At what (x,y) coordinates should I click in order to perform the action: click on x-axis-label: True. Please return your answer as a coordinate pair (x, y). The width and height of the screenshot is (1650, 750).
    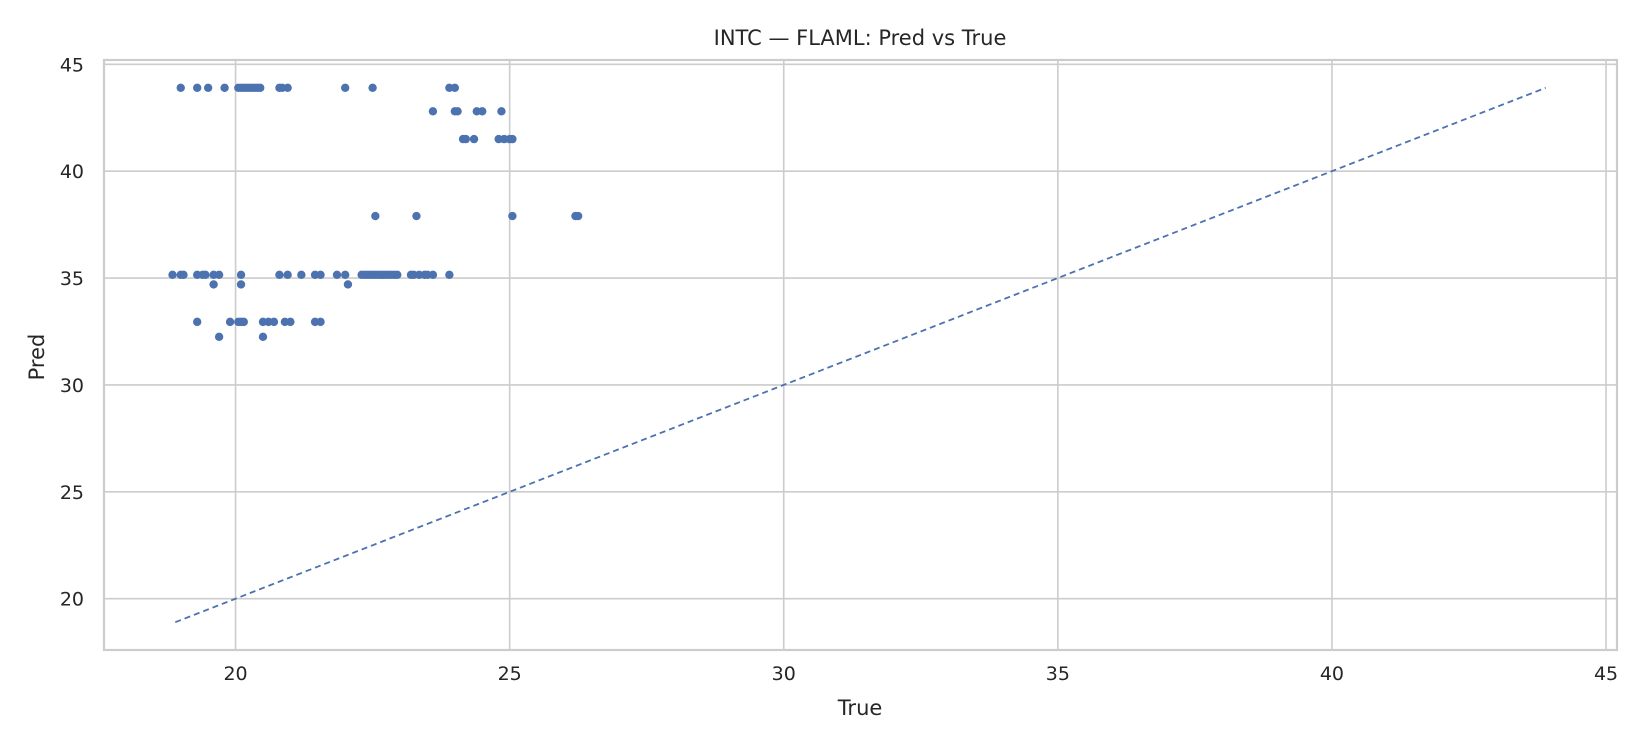
    Looking at the image, I should click on (860, 708).